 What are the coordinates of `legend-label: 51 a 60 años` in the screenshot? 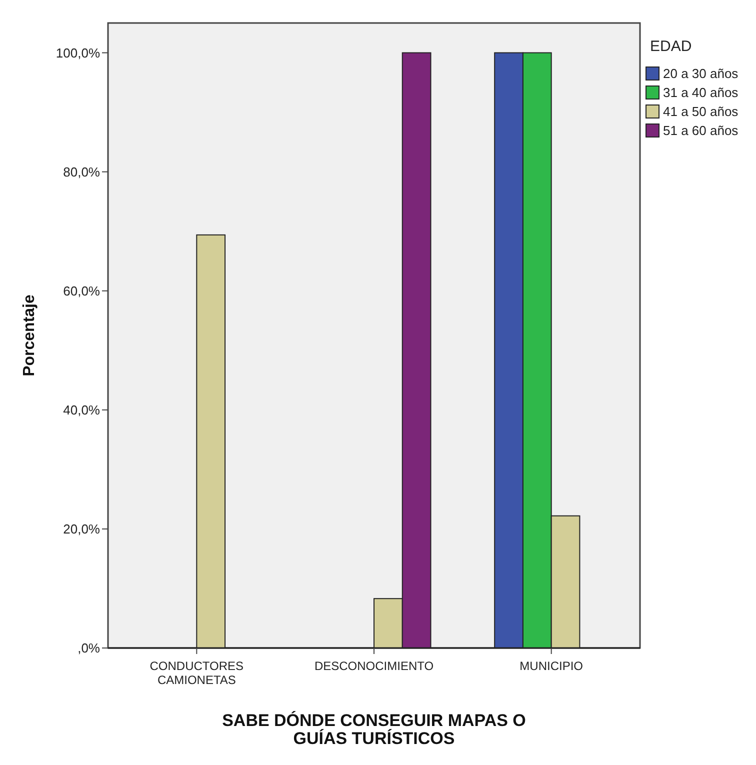 It's located at (701, 130).